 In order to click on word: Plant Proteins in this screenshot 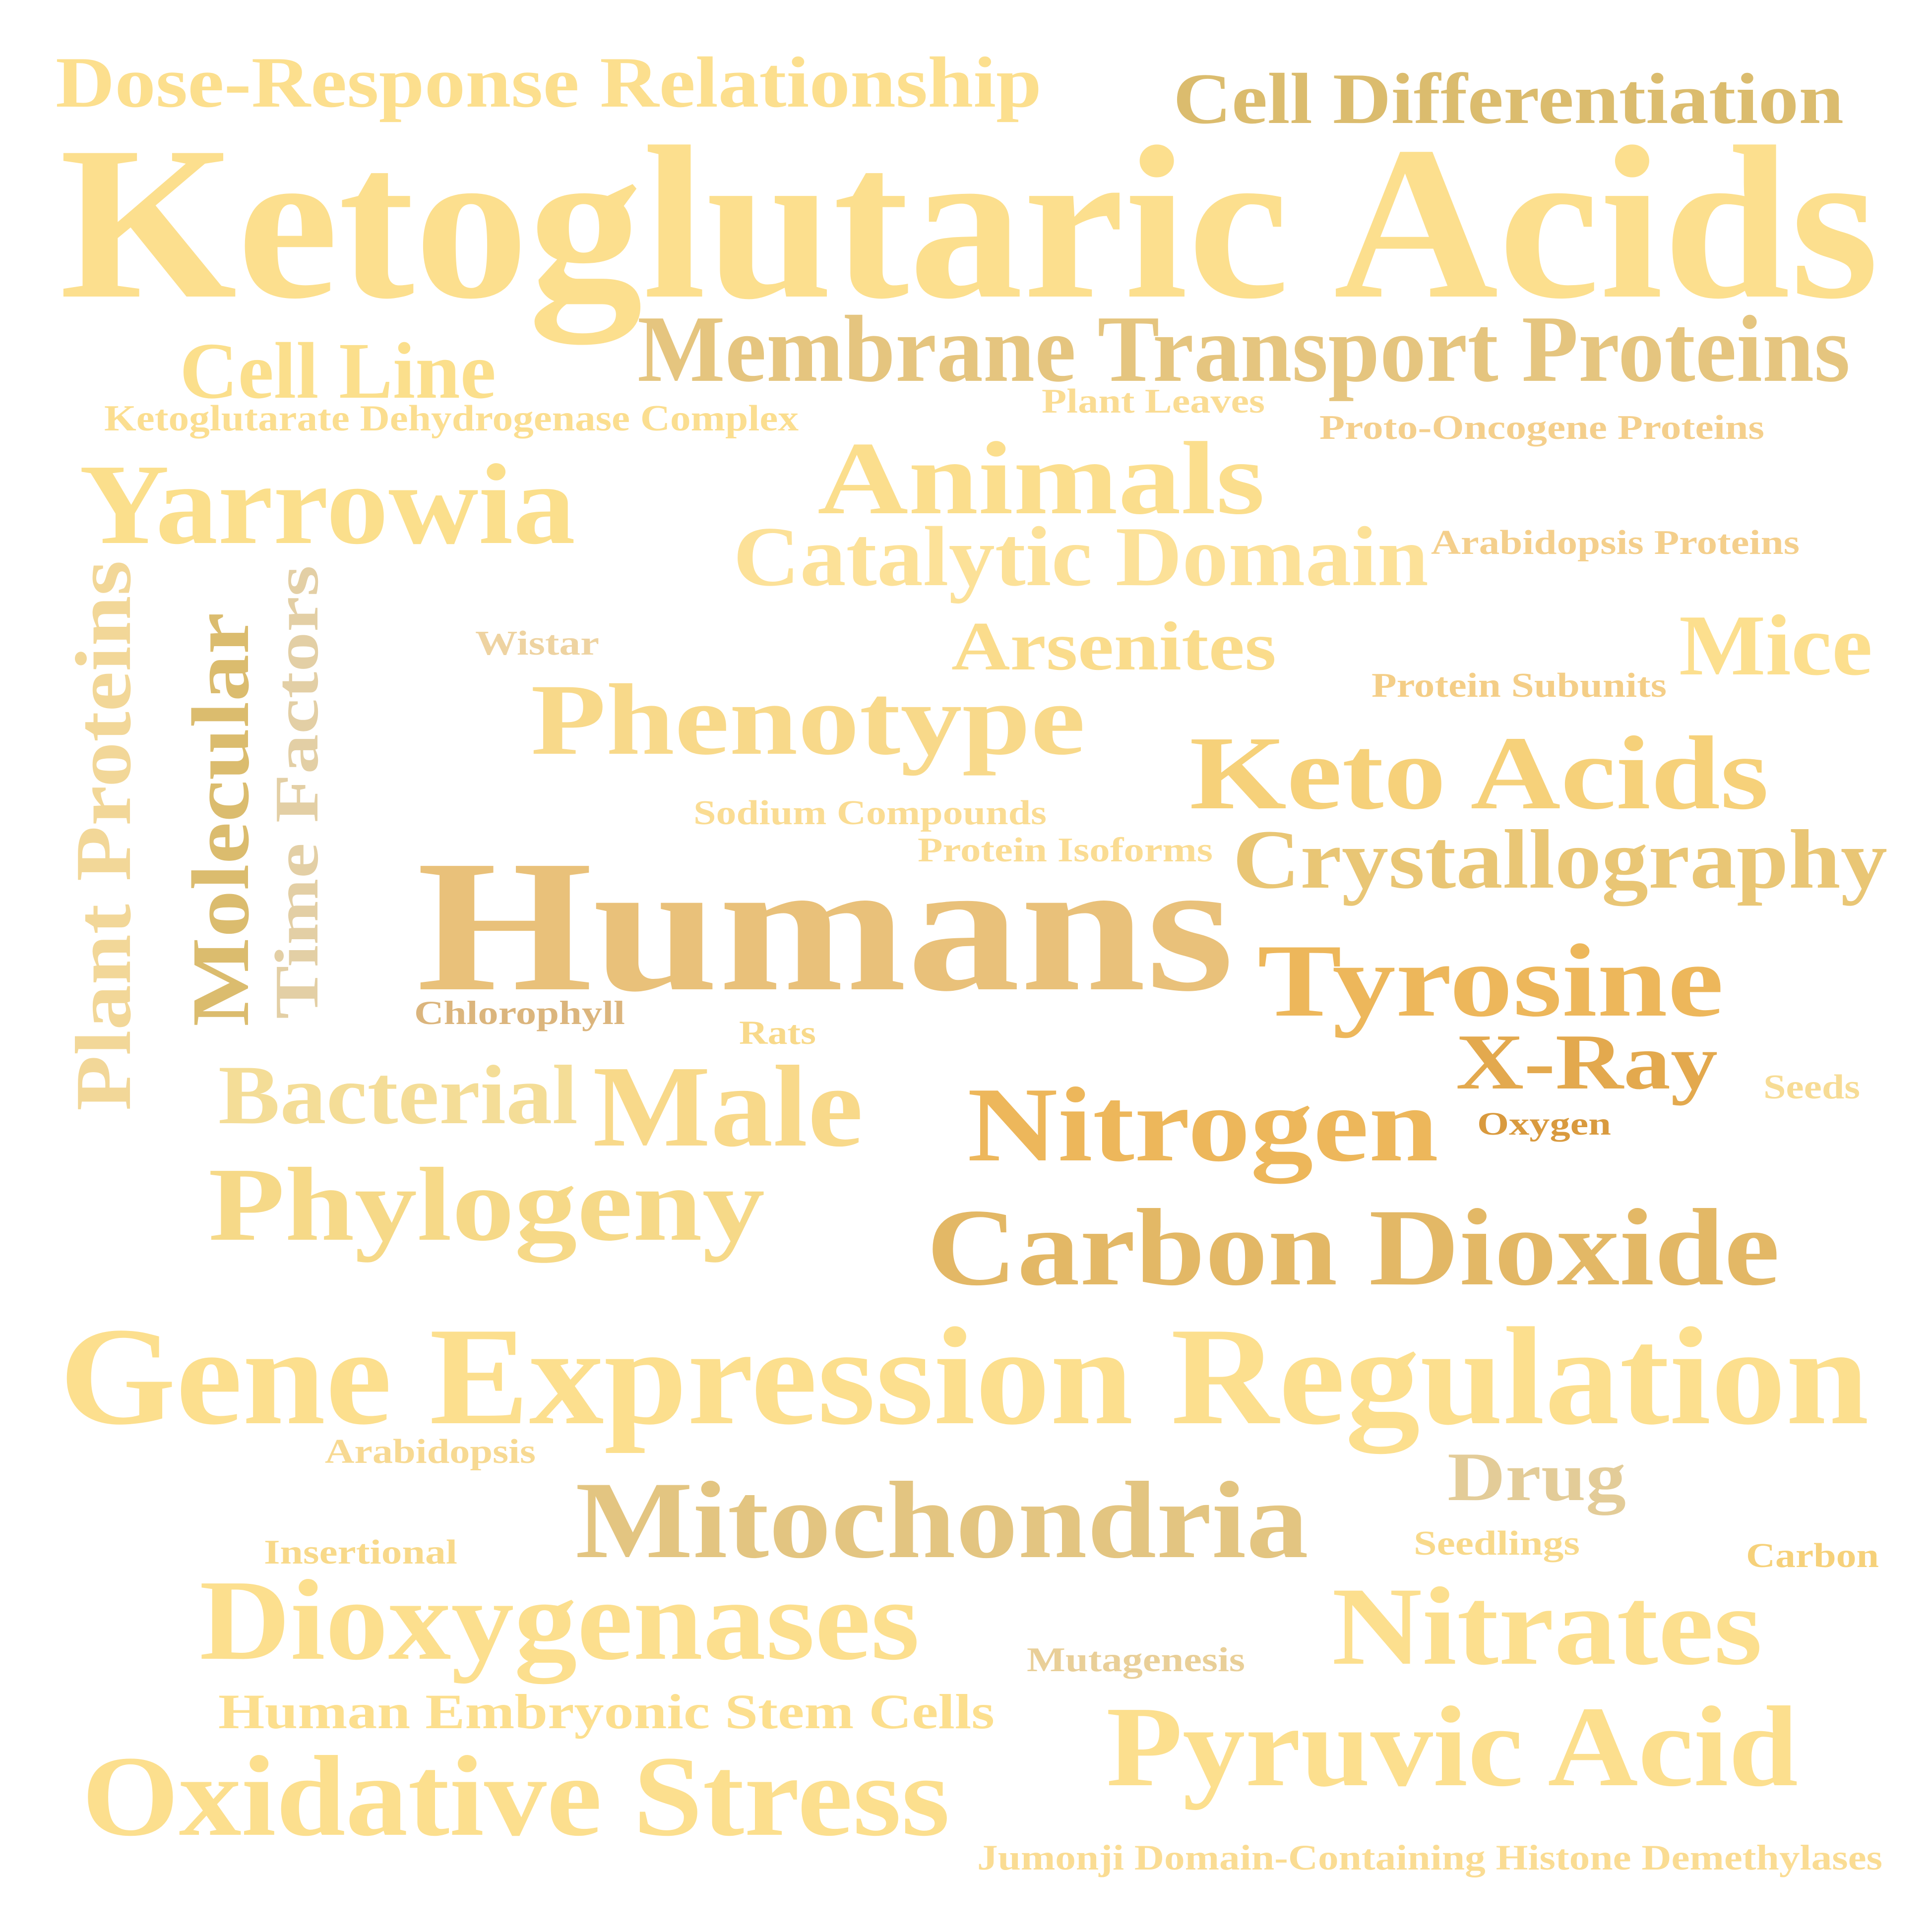, I will do `click(103, 835)`.